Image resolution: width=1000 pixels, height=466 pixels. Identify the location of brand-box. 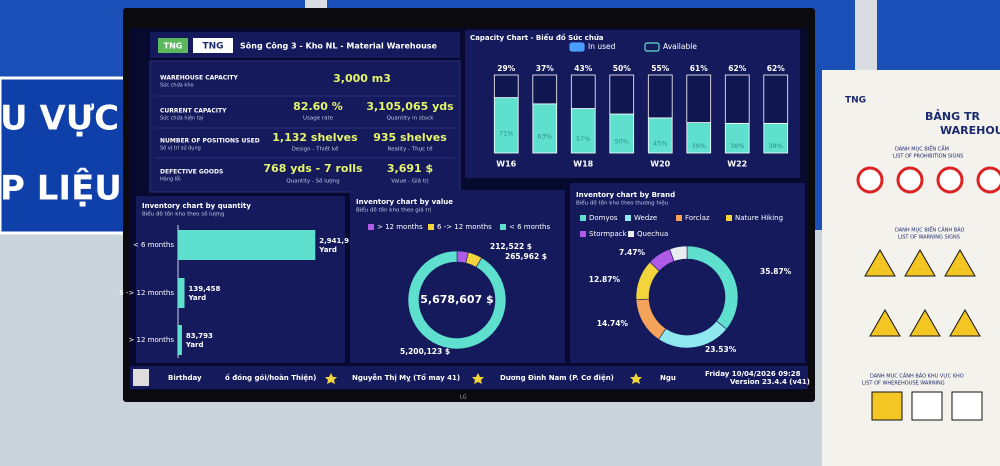
(213, 45).